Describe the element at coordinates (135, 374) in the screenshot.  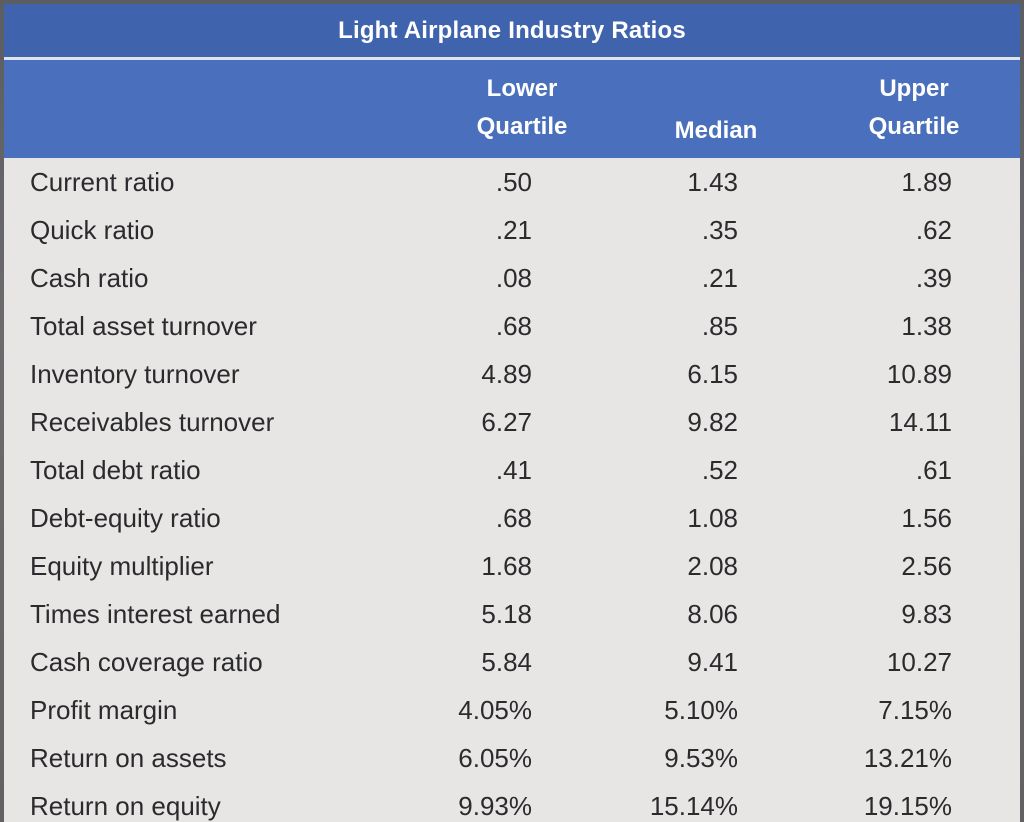
I see `row-label: Inventory turnover` at that location.